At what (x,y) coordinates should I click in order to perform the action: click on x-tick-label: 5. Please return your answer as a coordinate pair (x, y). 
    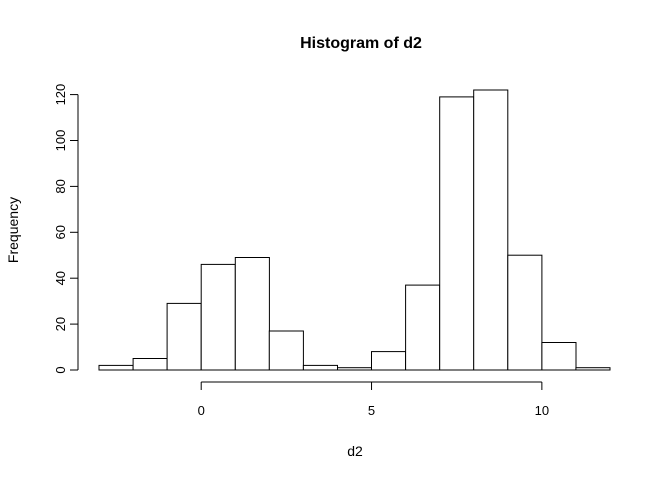
    Looking at the image, I should click on (371, 410).